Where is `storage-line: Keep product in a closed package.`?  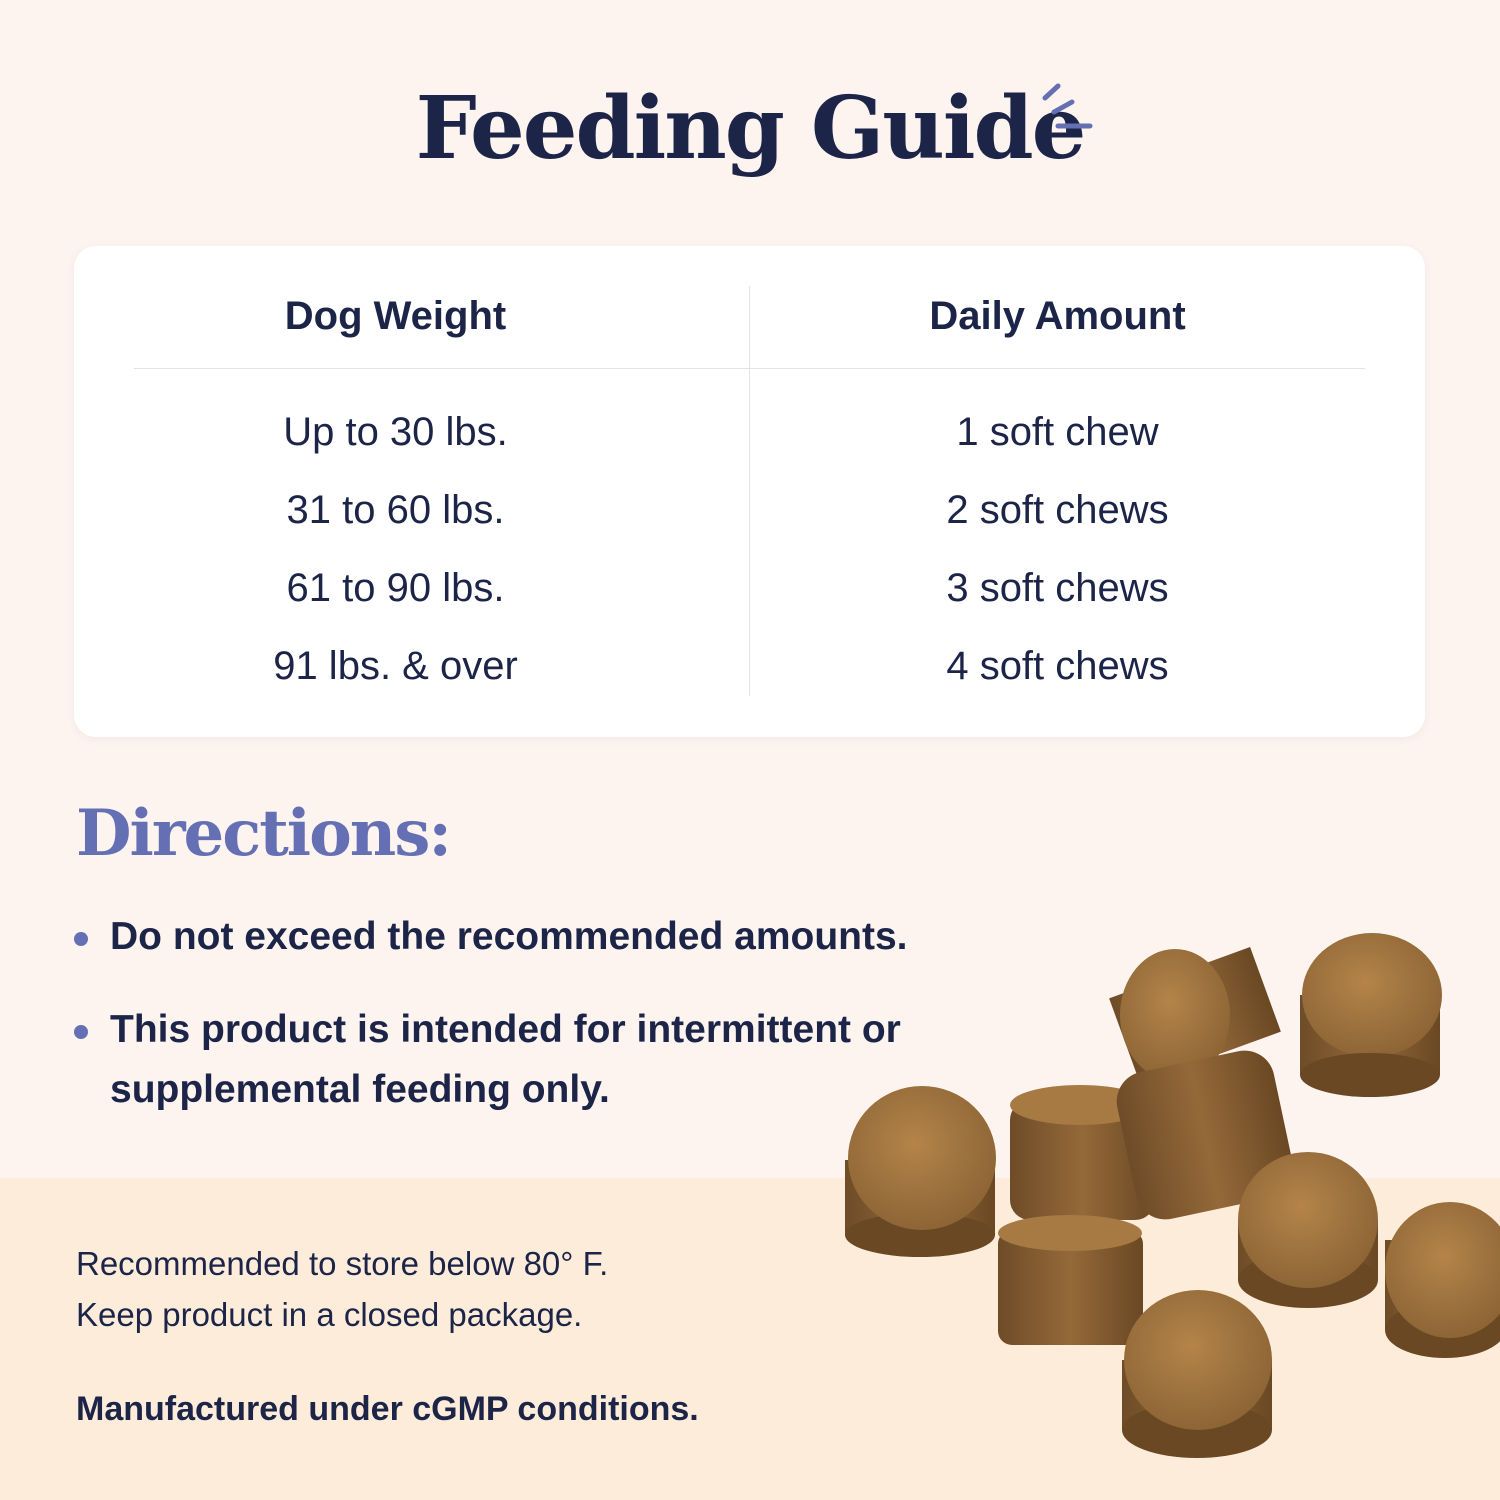 storage-line: Keep product in a closed package. is located at coordinates (329, 1314).